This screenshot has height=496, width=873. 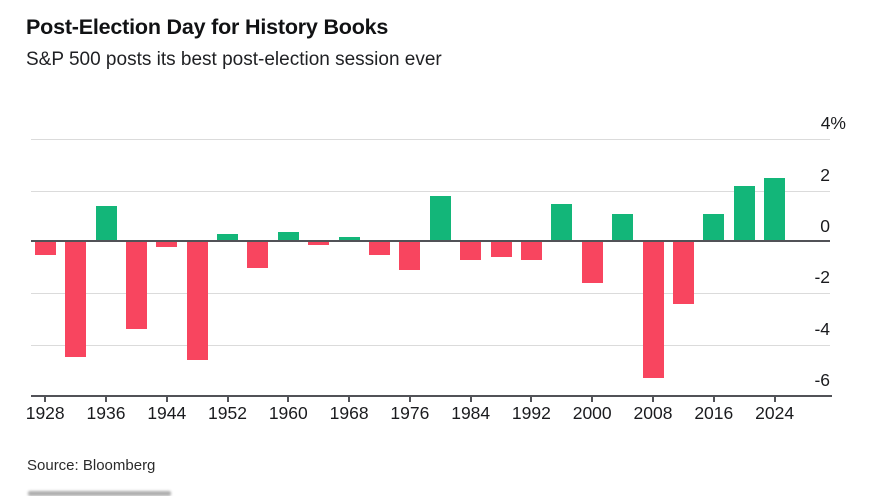 What do you see at coordinates (822, 277) in the screenshot?
I see `y-axis-label--2: -2` at bounding box center [822, 277].